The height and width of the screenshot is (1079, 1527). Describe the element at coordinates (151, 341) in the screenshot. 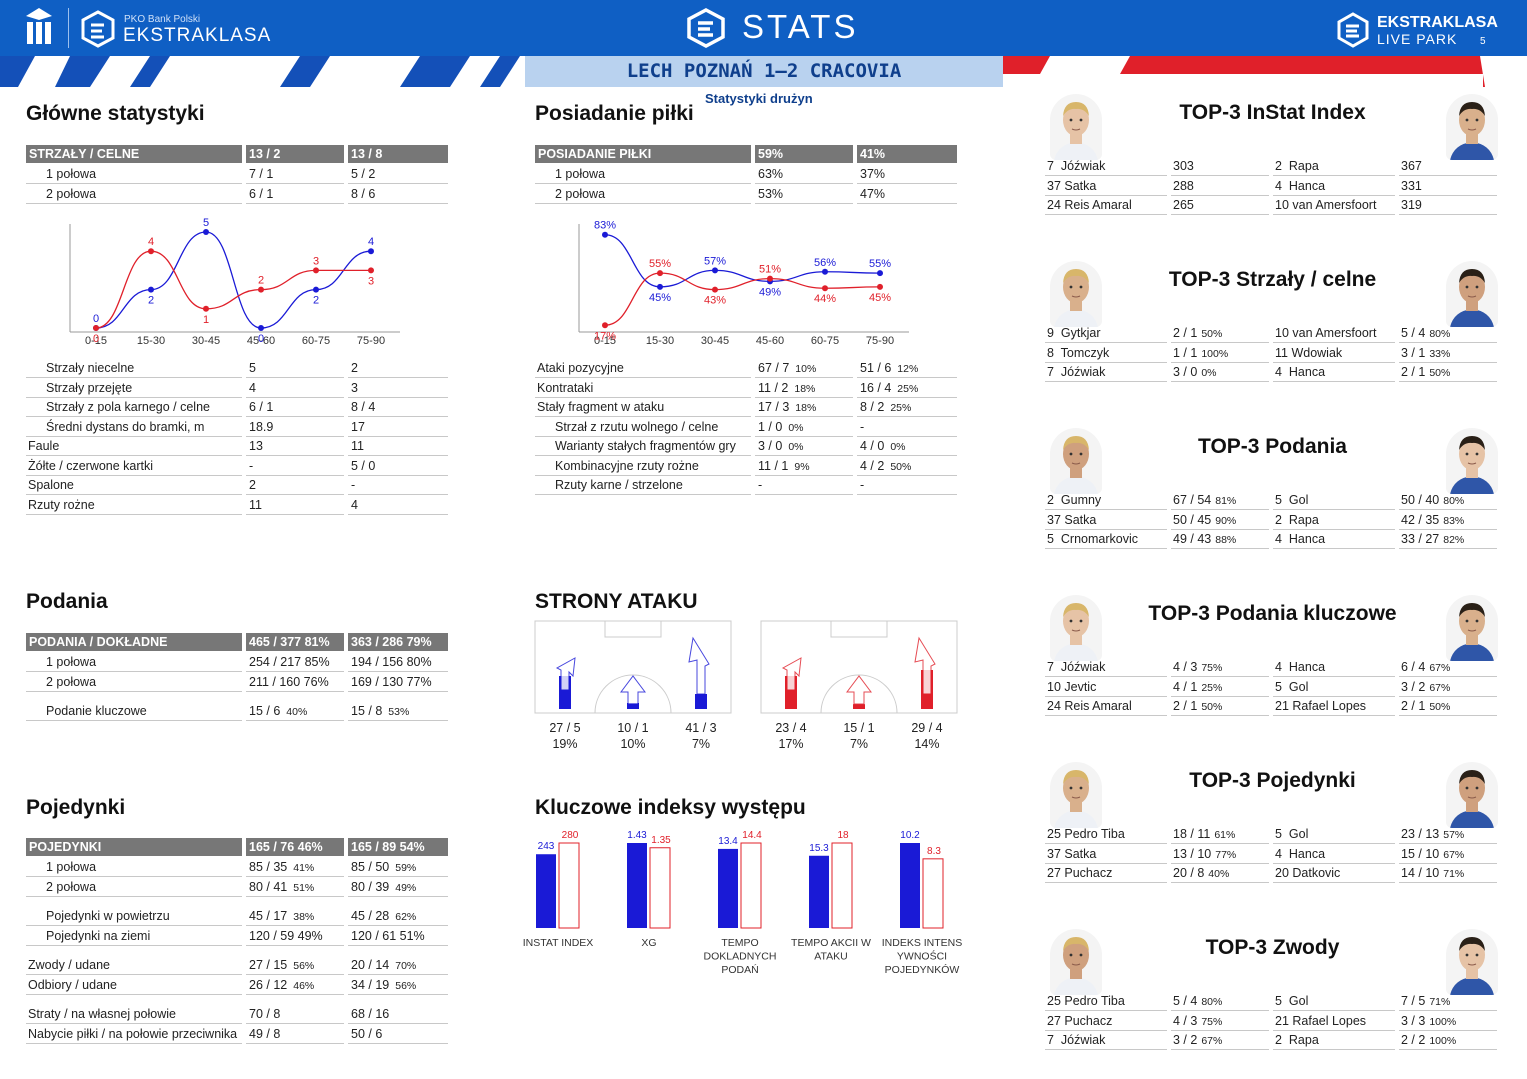

I see `x-tick-label: 15-30` at that location.